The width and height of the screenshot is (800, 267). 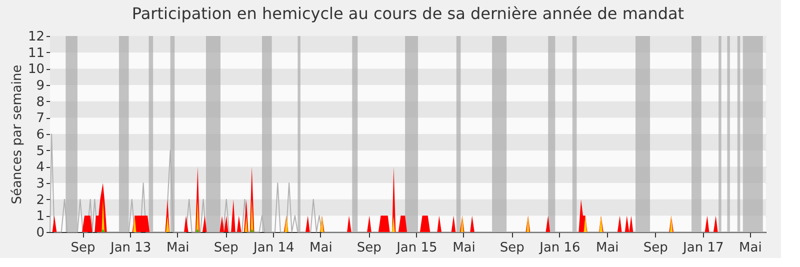 What do you see at coordinates (273, 248) in the screenshot?
I see `x-tick-label: Jan 14` at bounding box center [273, 248].